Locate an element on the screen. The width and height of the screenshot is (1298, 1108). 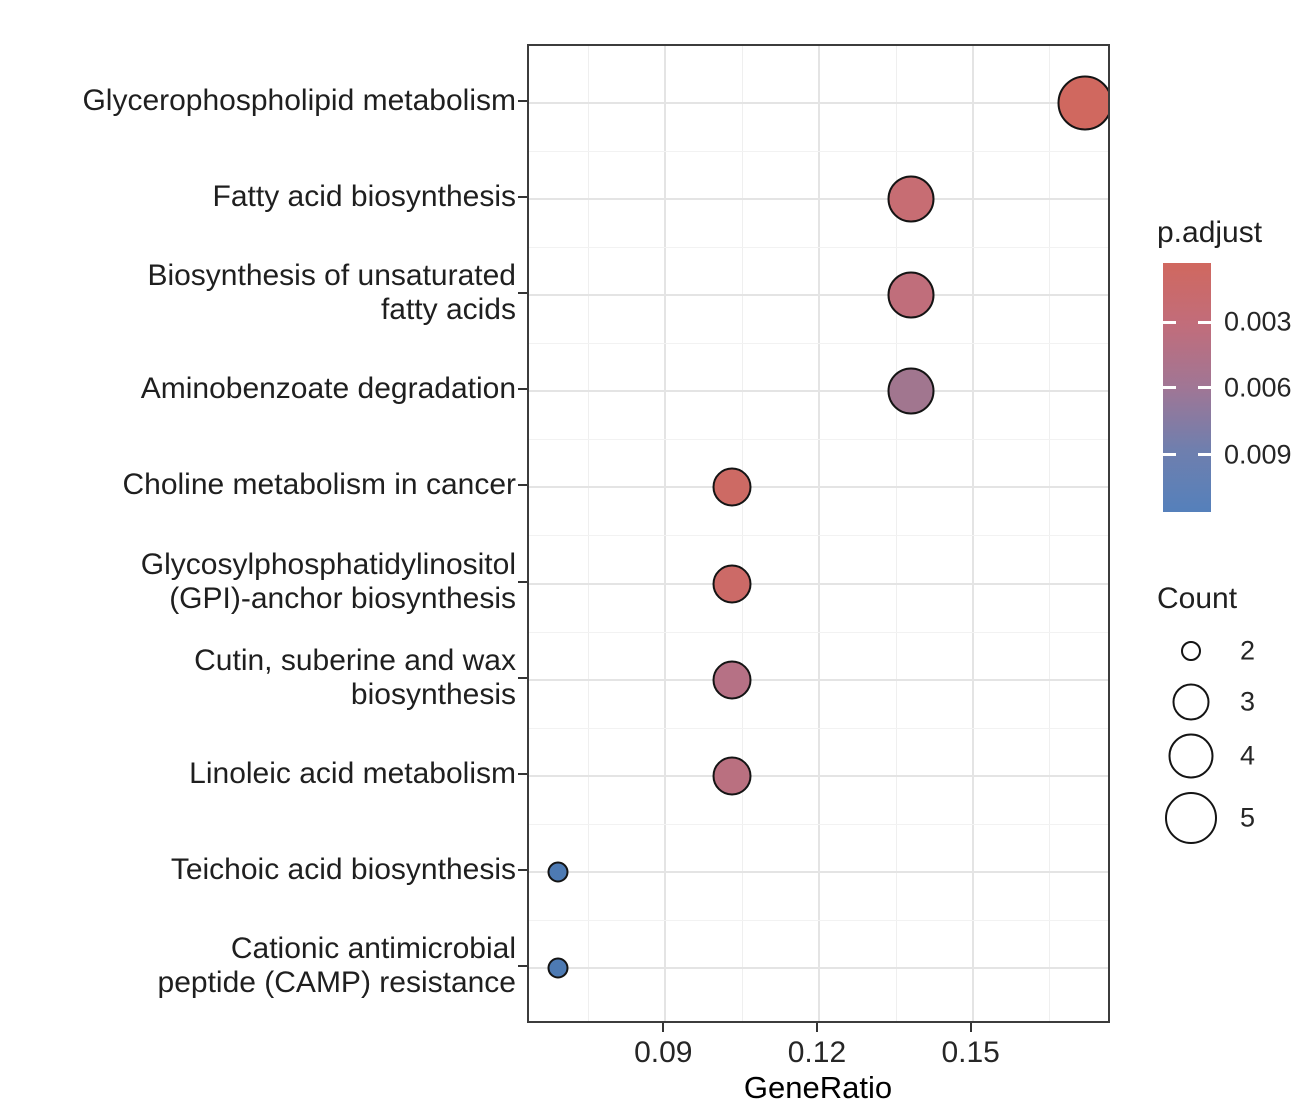
count-legend-title: Count is located at coordinates (1197, 598).